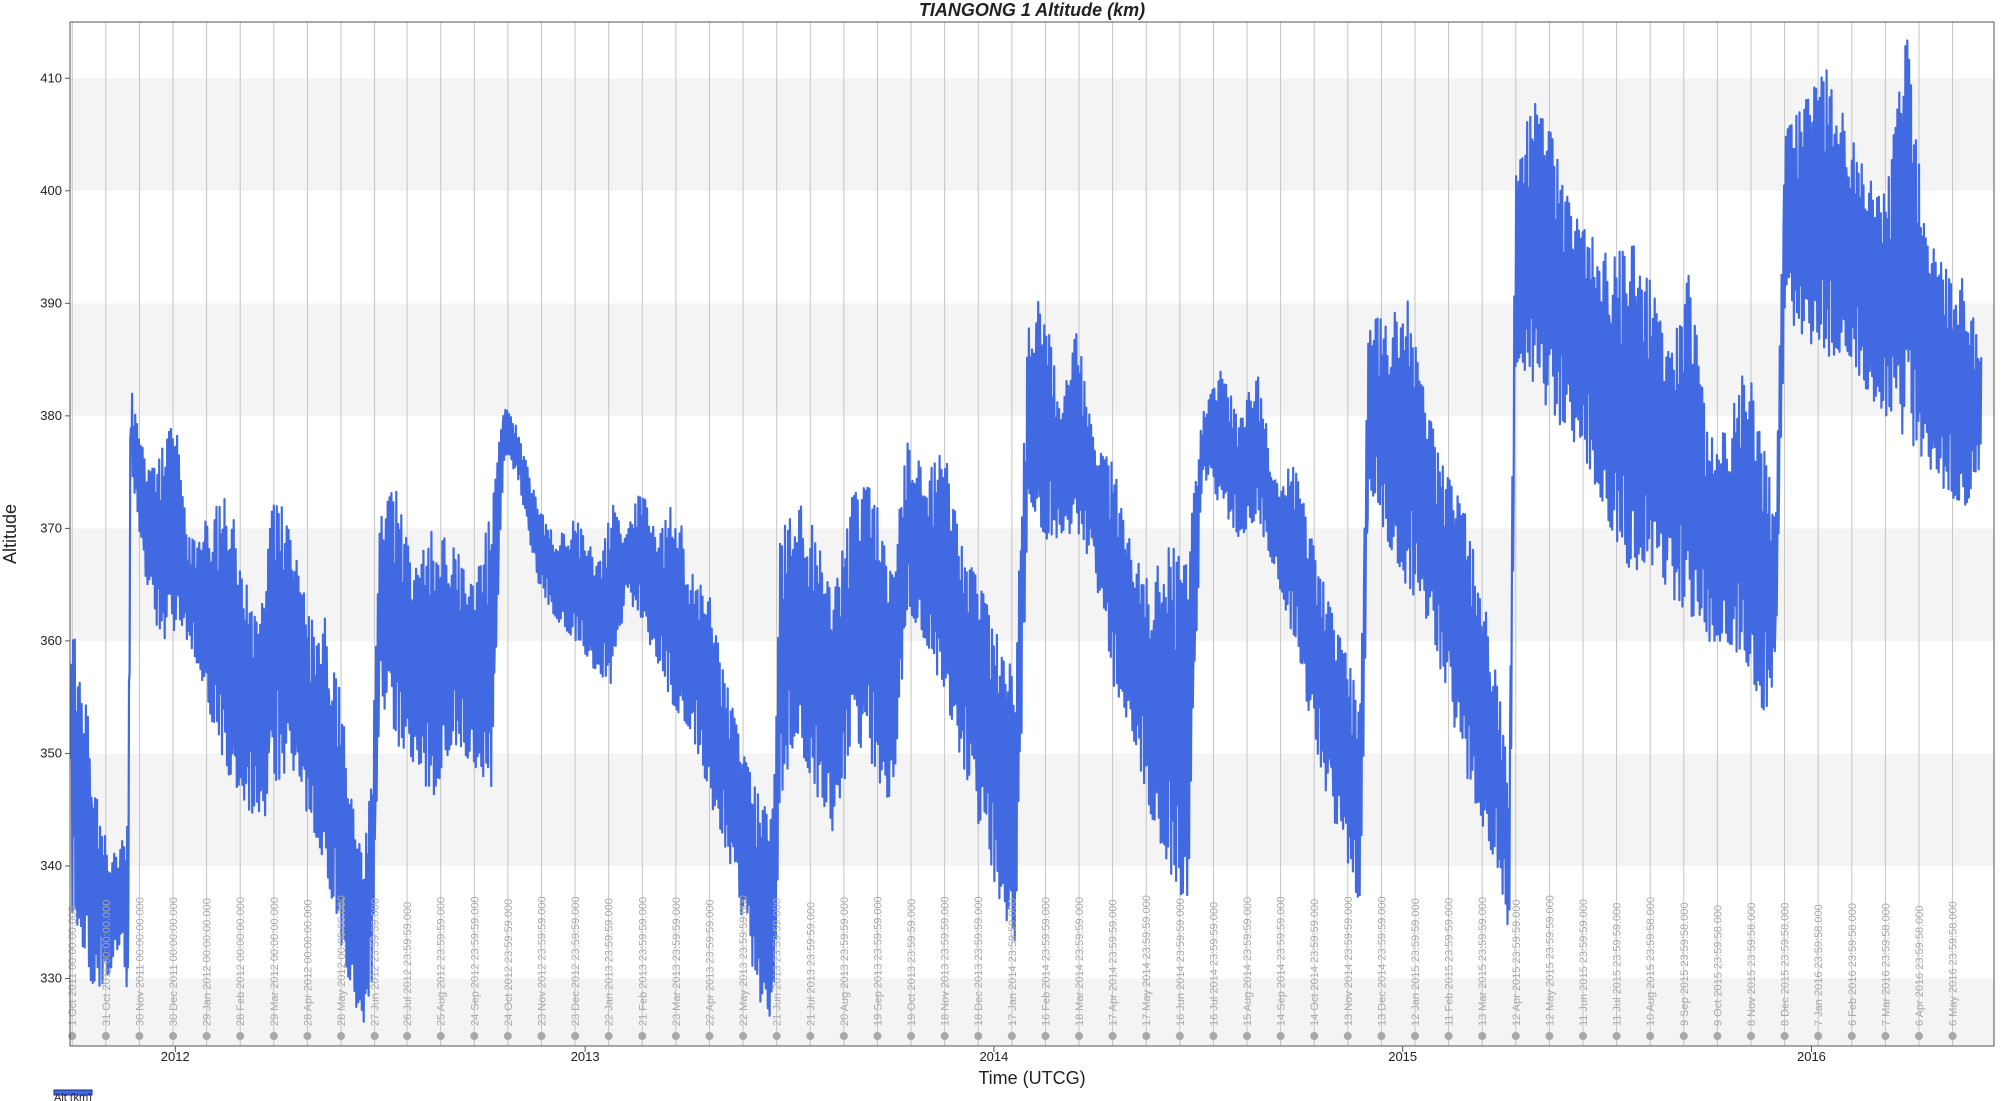 This screenshot has height=1101, width=2002. What do you see at coordinates (442, 961) in the screenshot?
I see `date-marker-label: 25 Aug 2012 23:59:59.000` at bounding box center [442, 961].